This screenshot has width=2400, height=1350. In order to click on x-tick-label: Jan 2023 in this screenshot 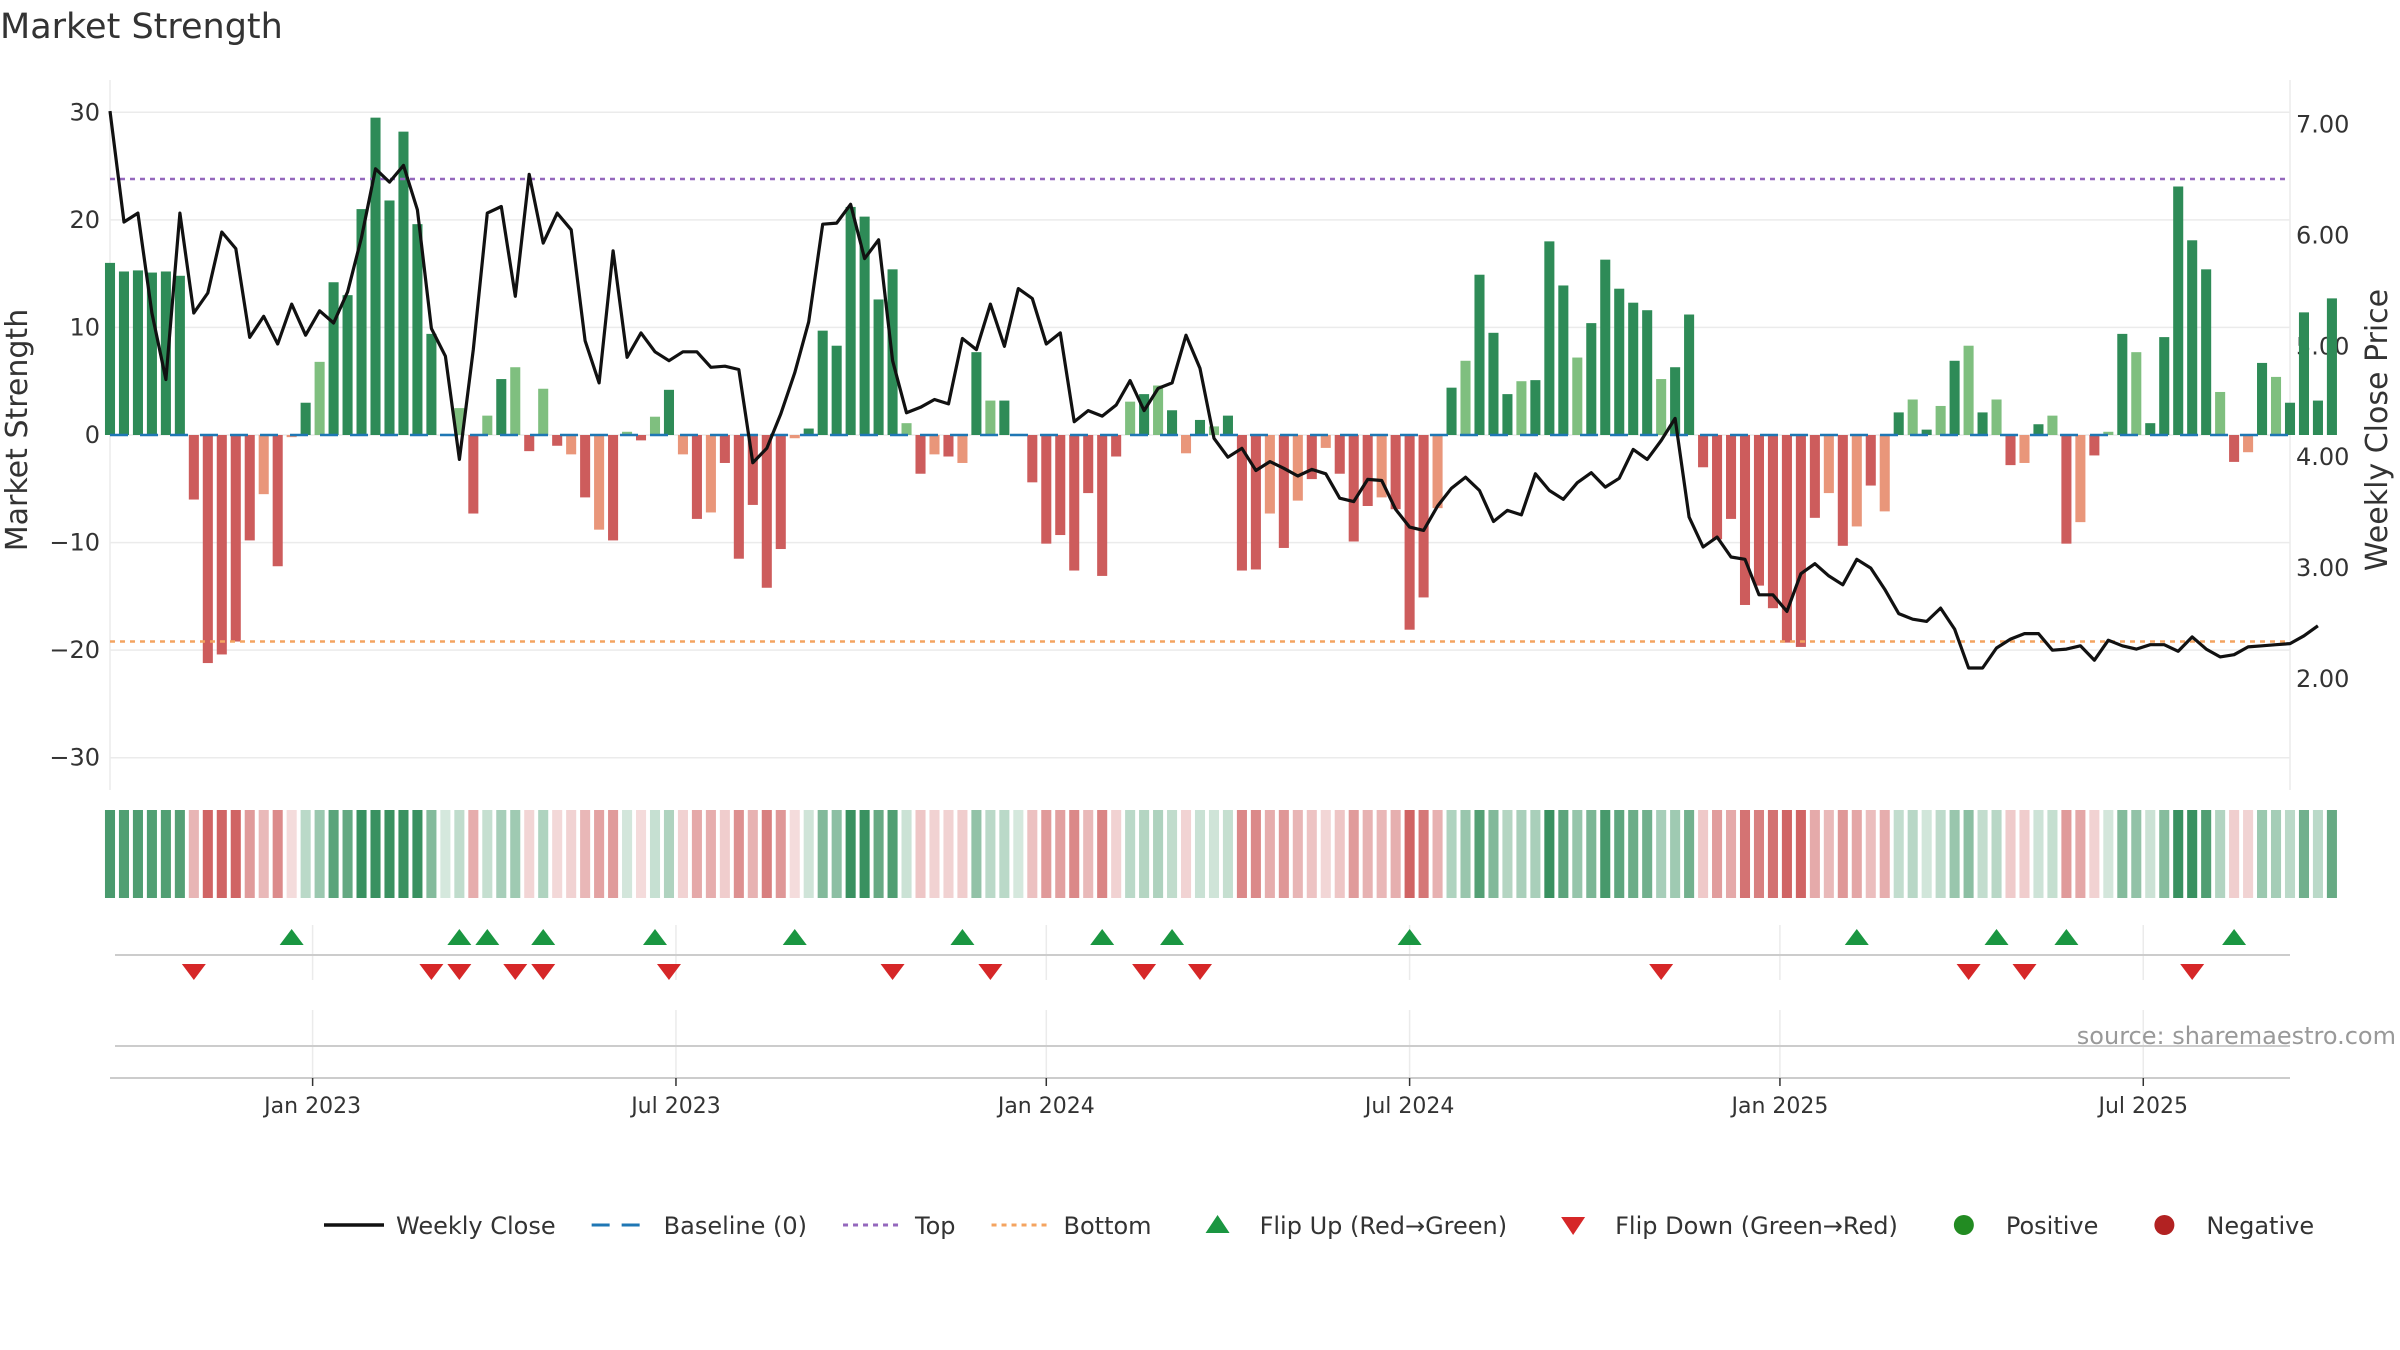, I will do `click(311, 1106)`.